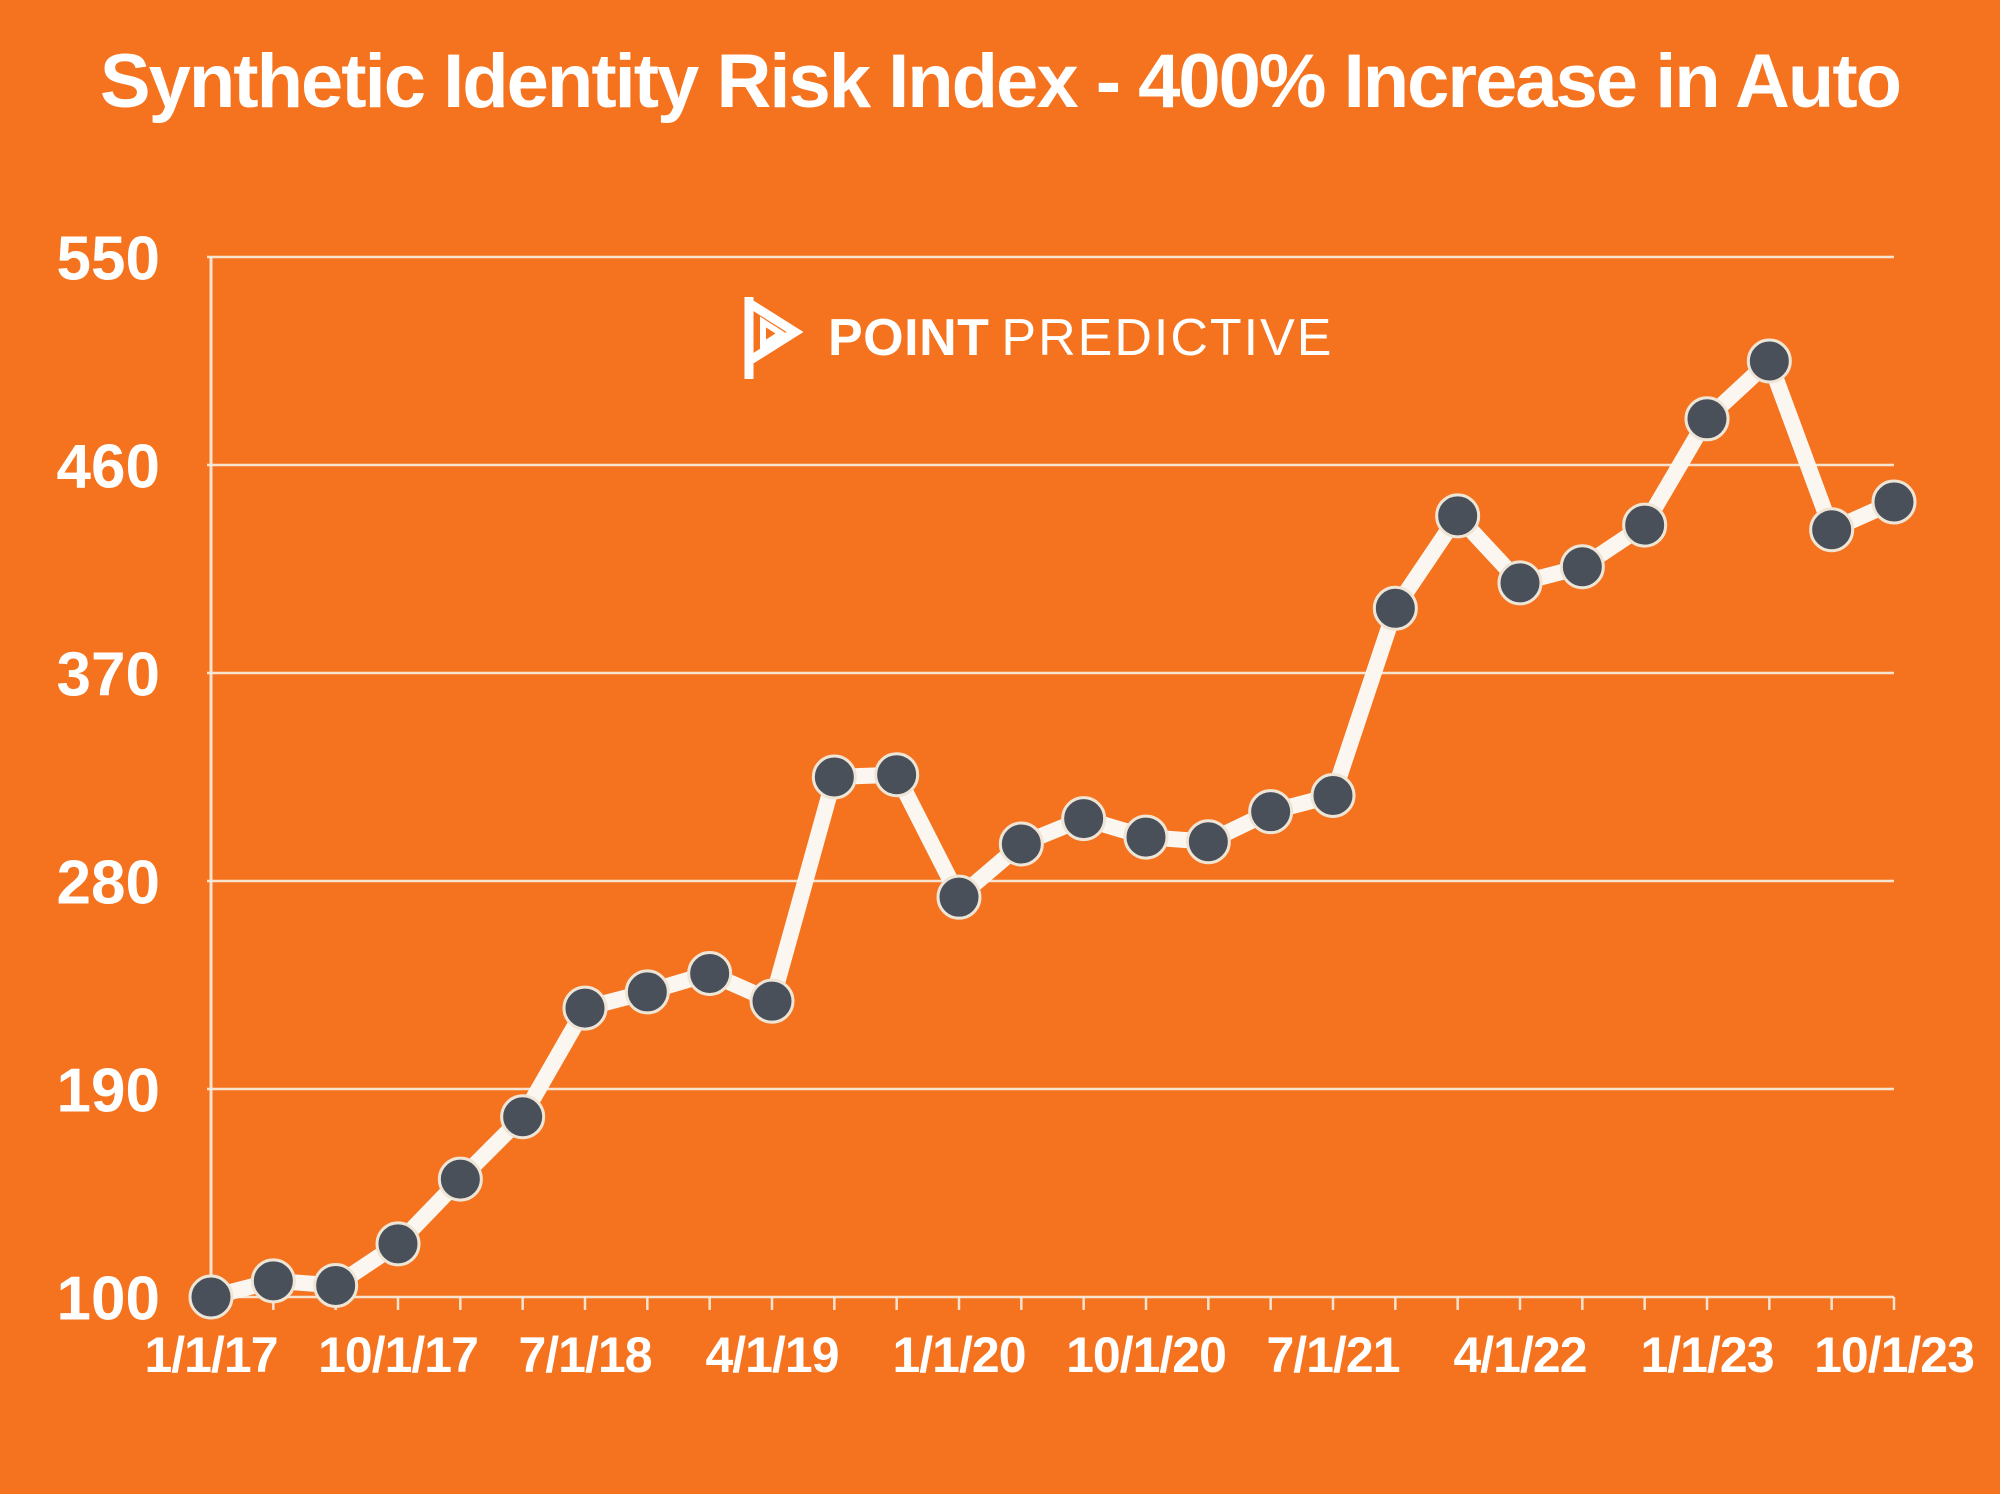  I want to click on y-tick-label: 190, so click(108, 1090).